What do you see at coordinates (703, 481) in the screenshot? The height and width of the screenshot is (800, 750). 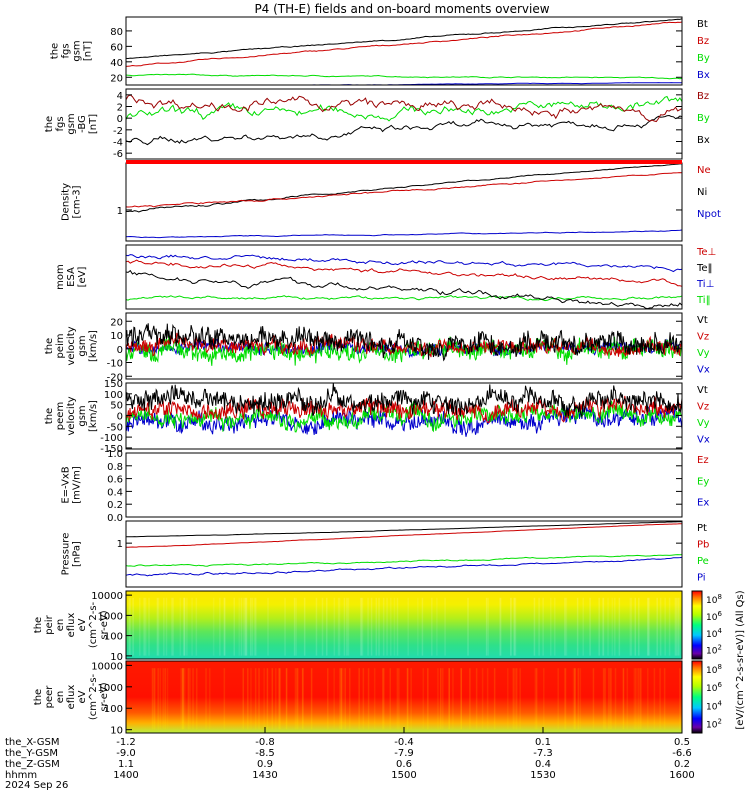 I see `legend-label: Ey` at bounding box center [703, 481].